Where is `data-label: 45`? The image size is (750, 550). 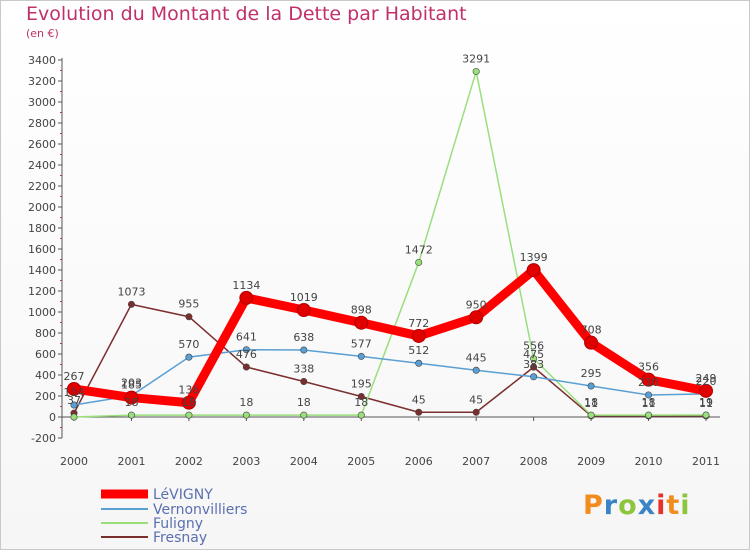 data-label: 45 is located at coordinates (419, 399).